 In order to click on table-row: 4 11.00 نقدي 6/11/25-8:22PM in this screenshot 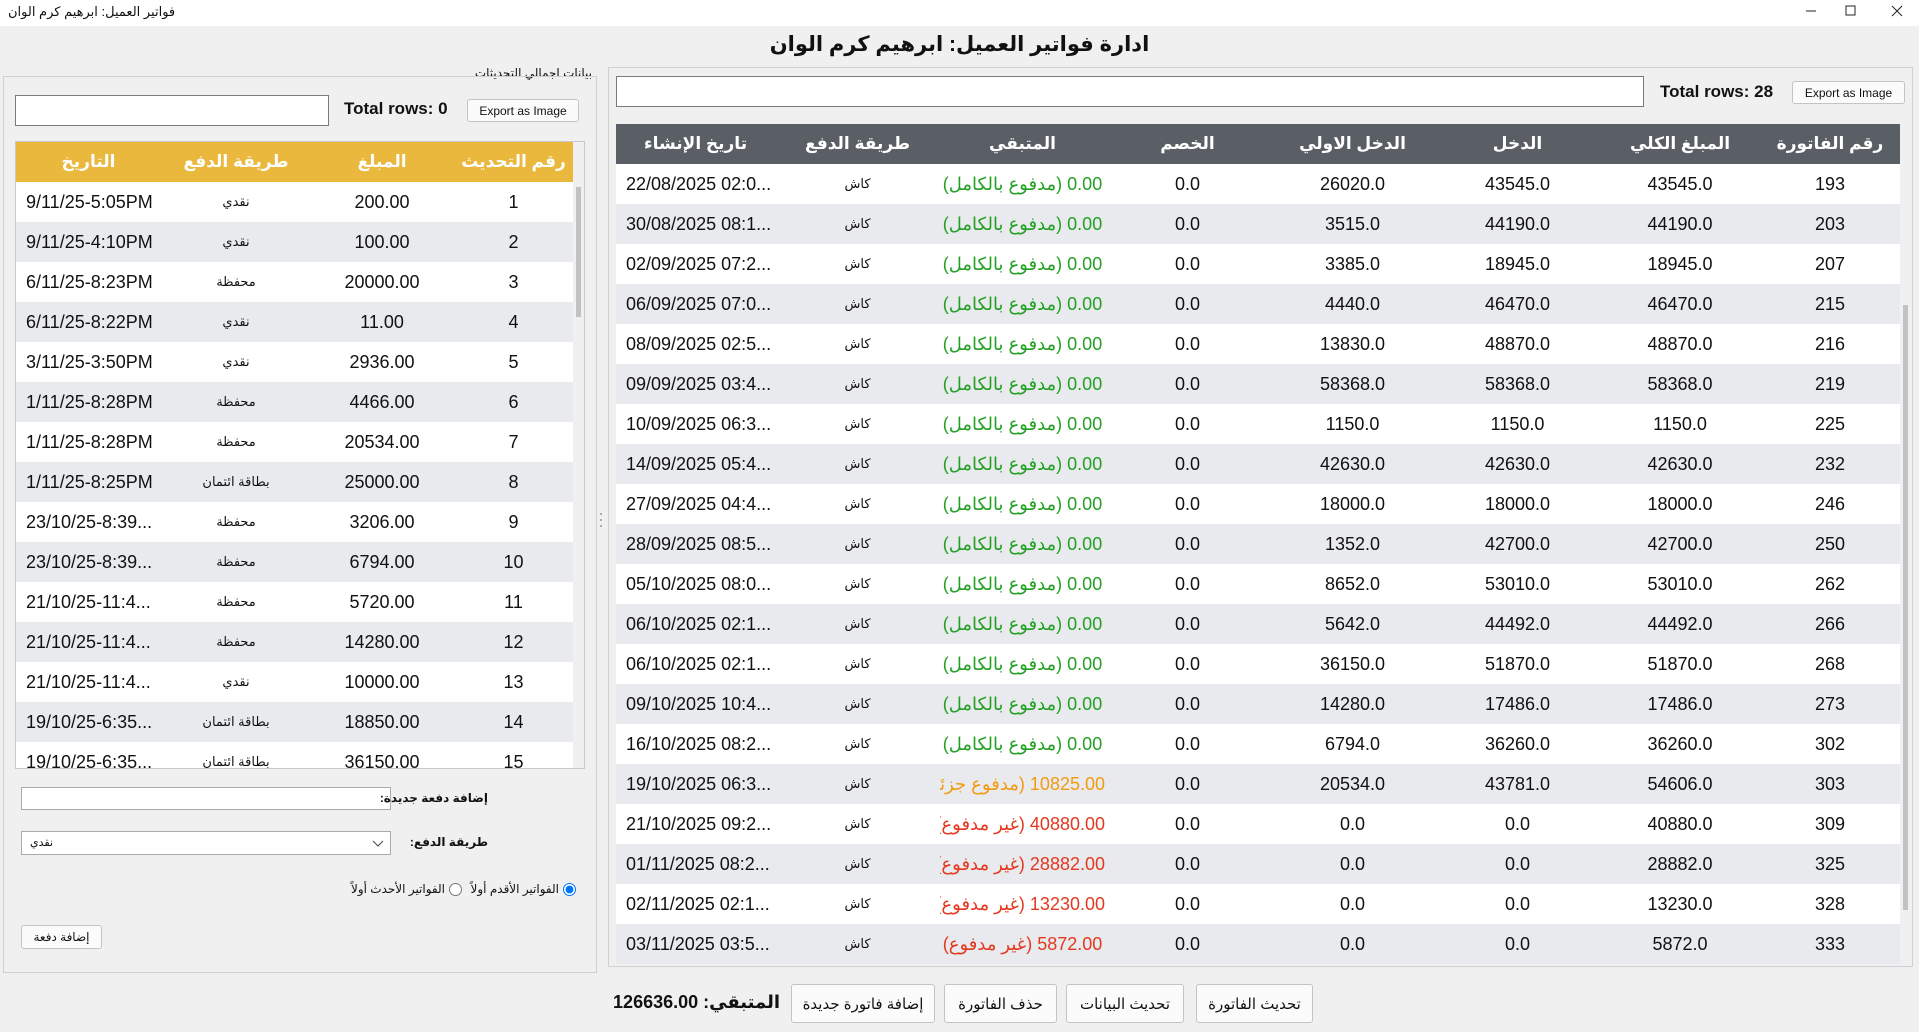, I will do `click(295, 322)`.